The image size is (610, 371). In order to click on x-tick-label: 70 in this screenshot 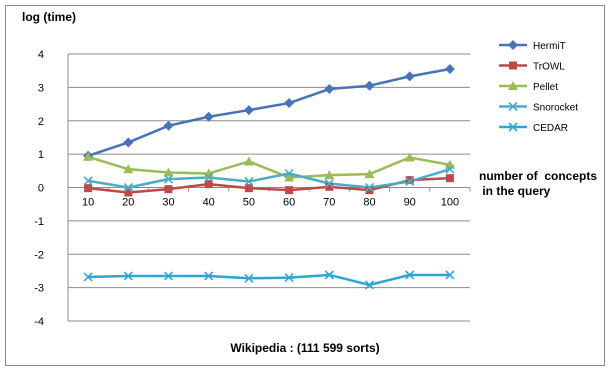, I will do `click(329, 203)`.